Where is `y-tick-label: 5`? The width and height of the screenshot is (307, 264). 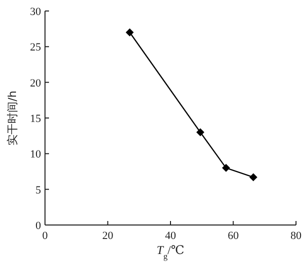
y-tick-label: 5 is located at coordinates (39, 190).